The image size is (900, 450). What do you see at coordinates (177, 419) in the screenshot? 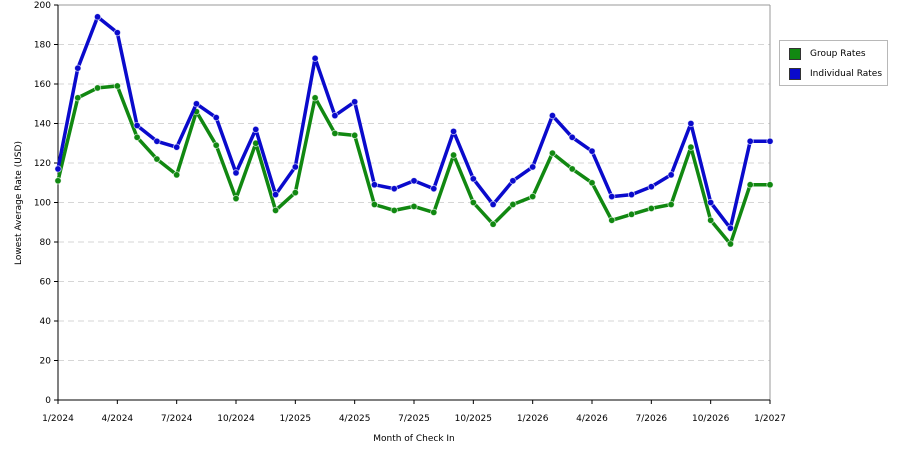
I see `x-tick-label: 7/2024` at bounding box center [177, 419].